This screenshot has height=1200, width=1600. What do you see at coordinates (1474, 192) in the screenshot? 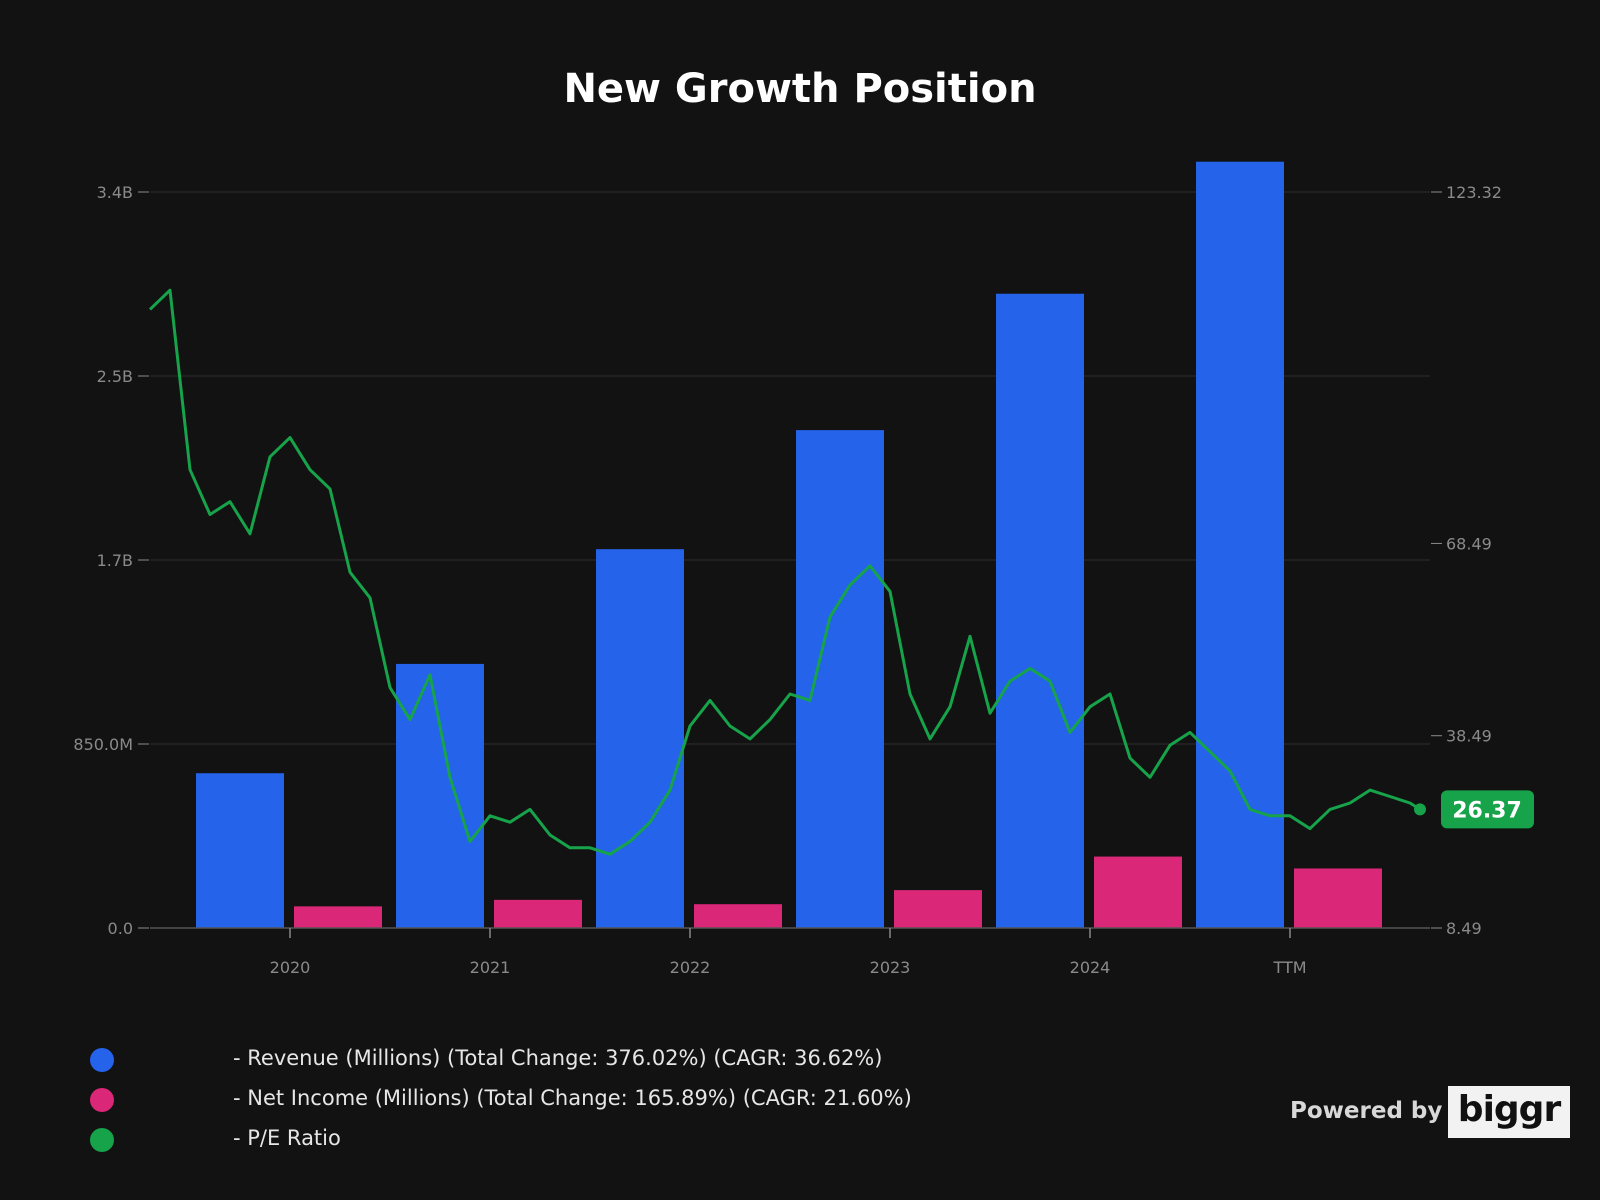
I see `right-tick-label: 123.32` at bounding box center [1474, 192].